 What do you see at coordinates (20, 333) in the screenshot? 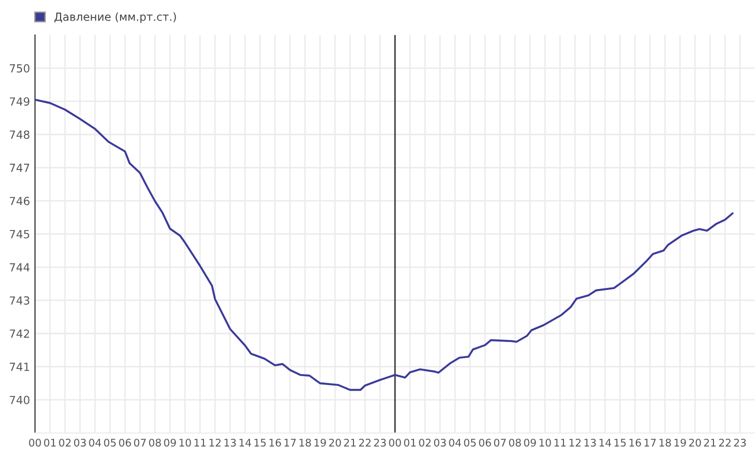
I see `y-tick-label: 742` at bounding box center [20, 333].